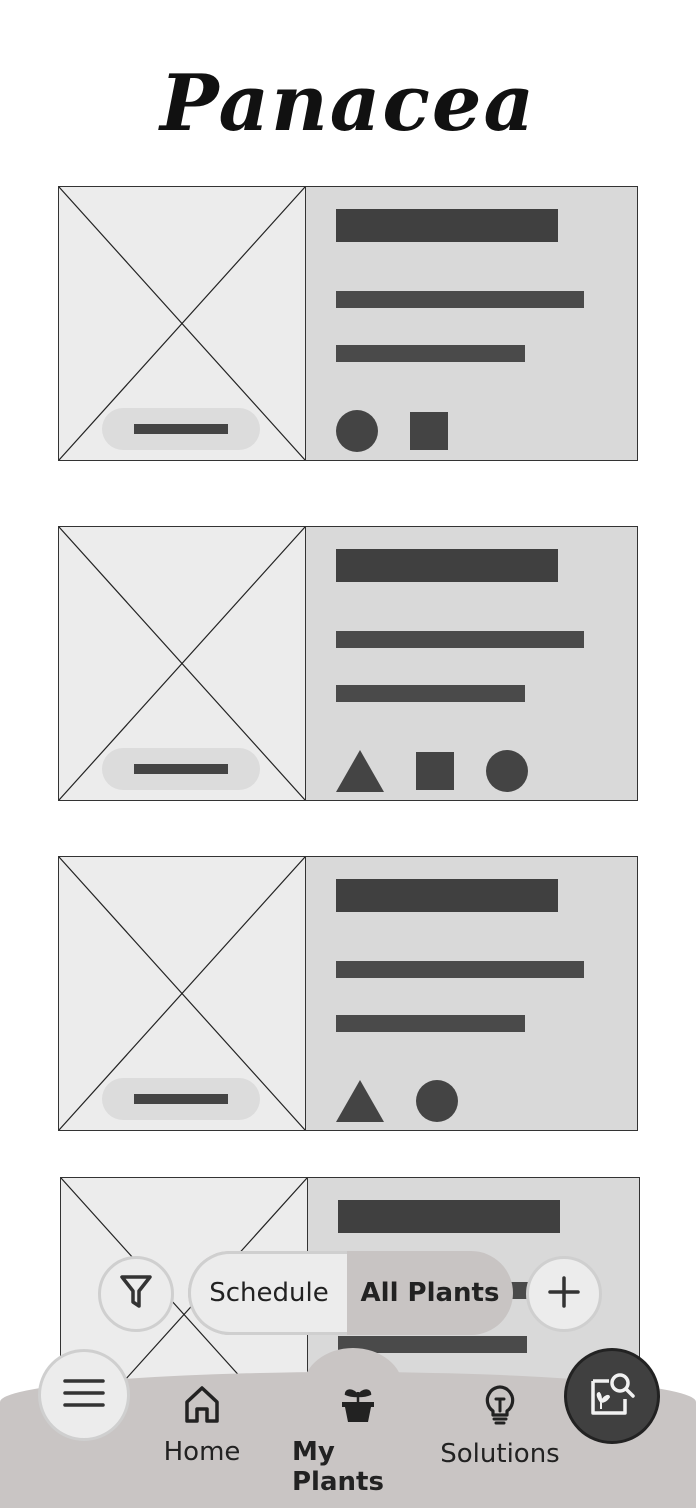 The height and width of the screenshot is (1508, 696). I want to click on tab-schedule: Schedule, so click(267, 1293).